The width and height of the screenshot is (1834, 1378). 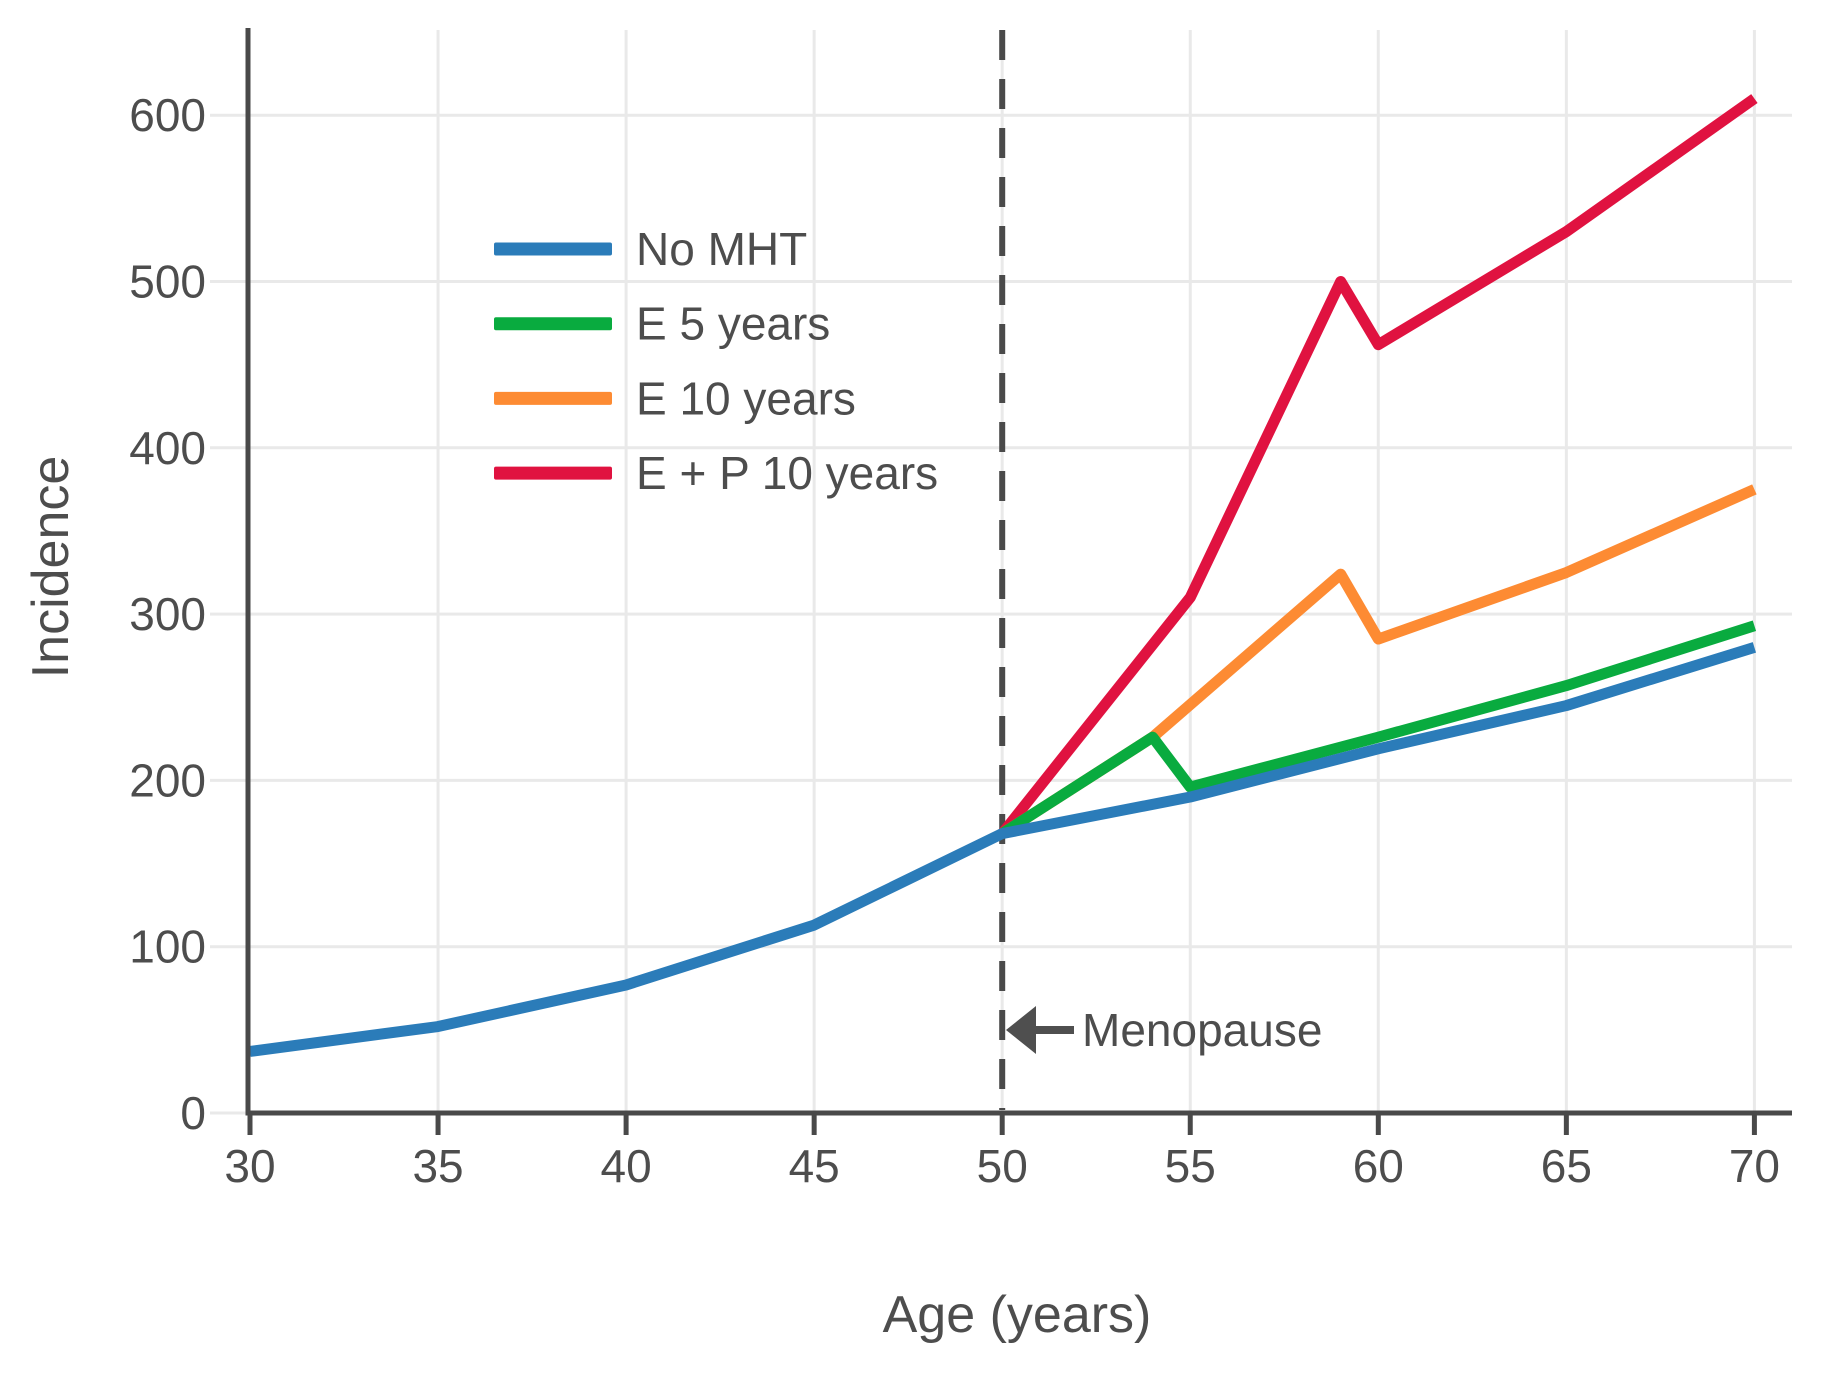 I want to click on legend-label: E + P 10 years, so click(x=787, y=473).